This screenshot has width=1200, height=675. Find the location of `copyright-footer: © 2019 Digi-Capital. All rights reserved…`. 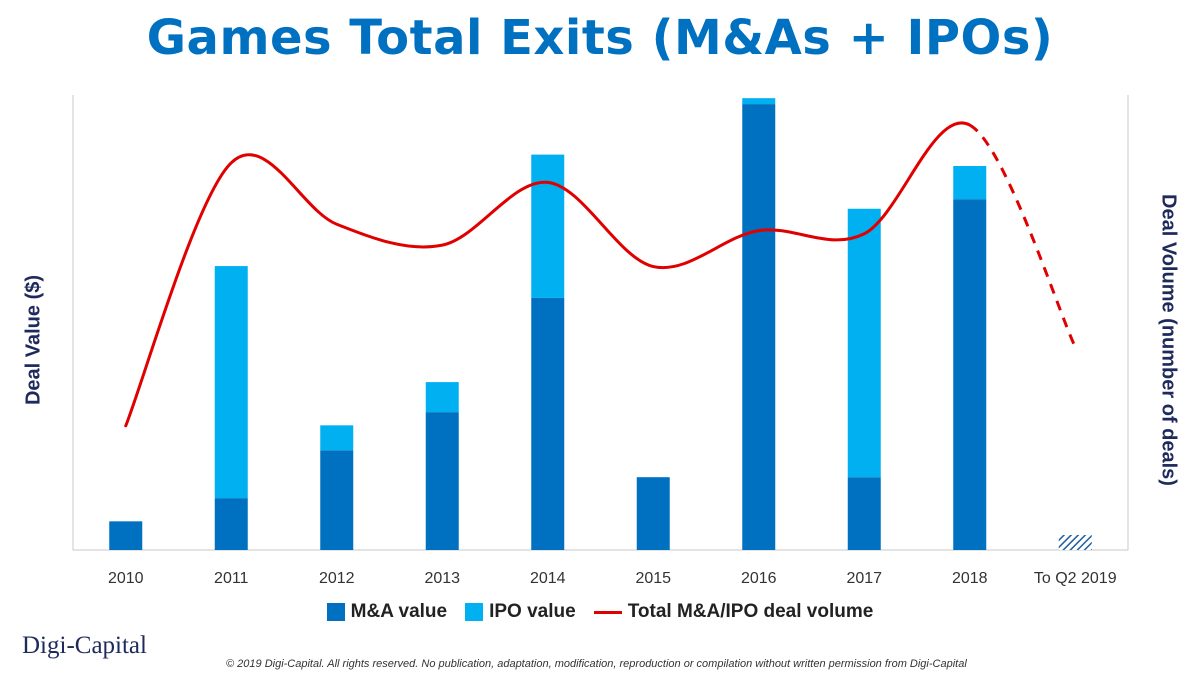

copyright-footer: © 2019 Digi-Capital. All rights reserved… is located at coordinates (596, 664).